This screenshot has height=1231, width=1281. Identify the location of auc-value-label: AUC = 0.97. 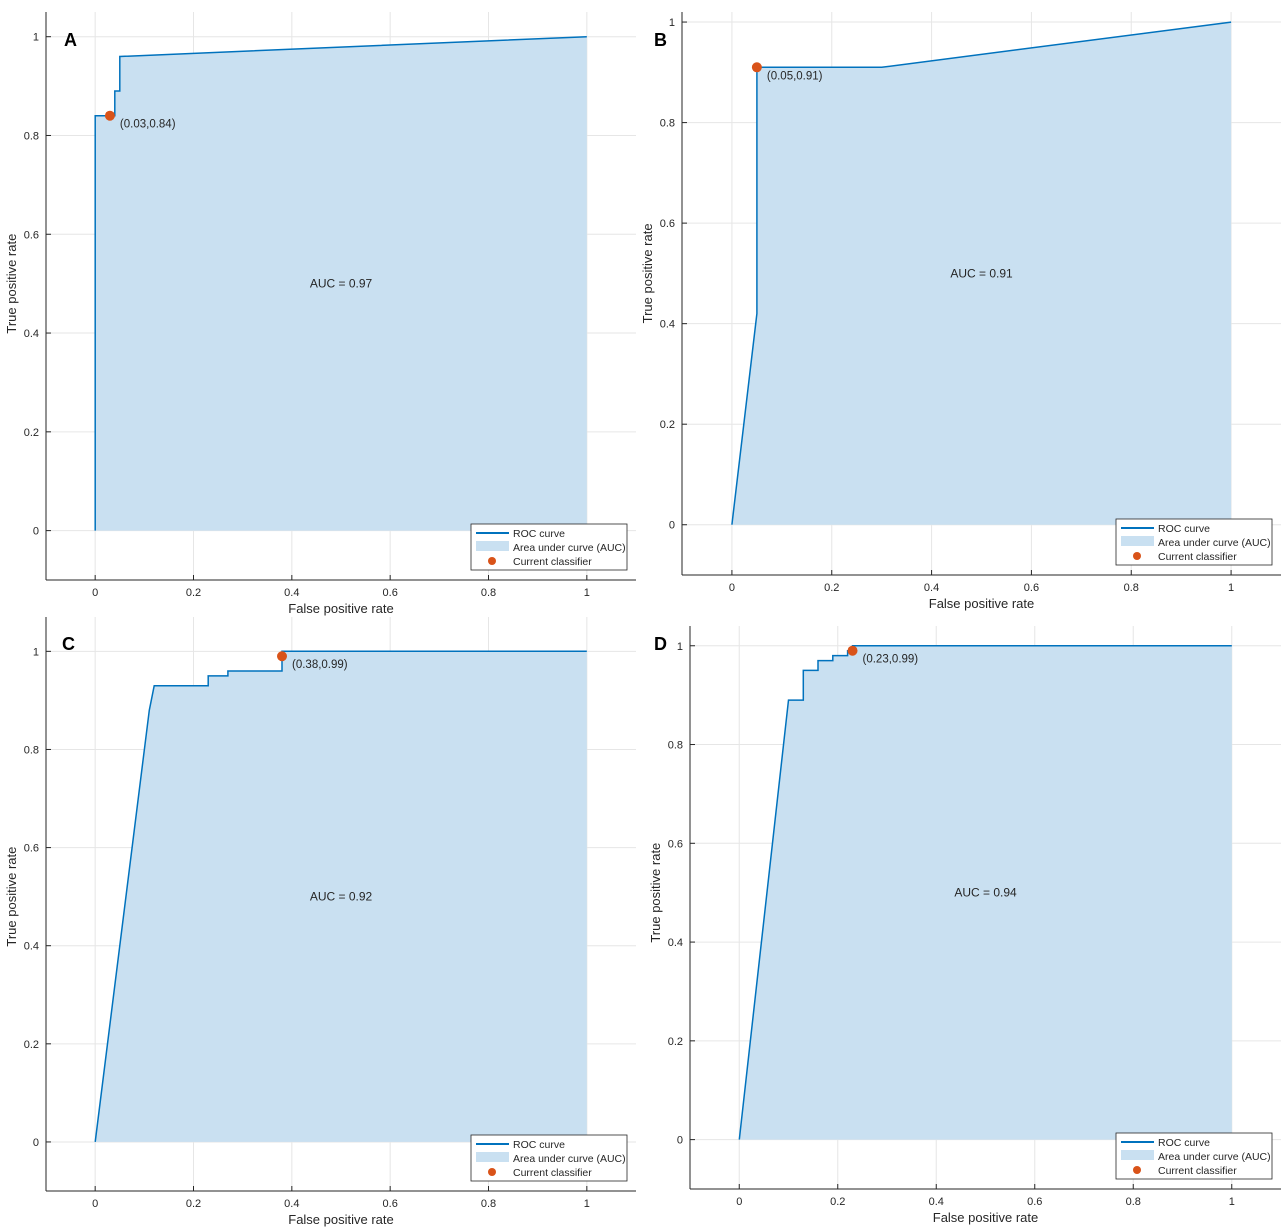
(341, 284).